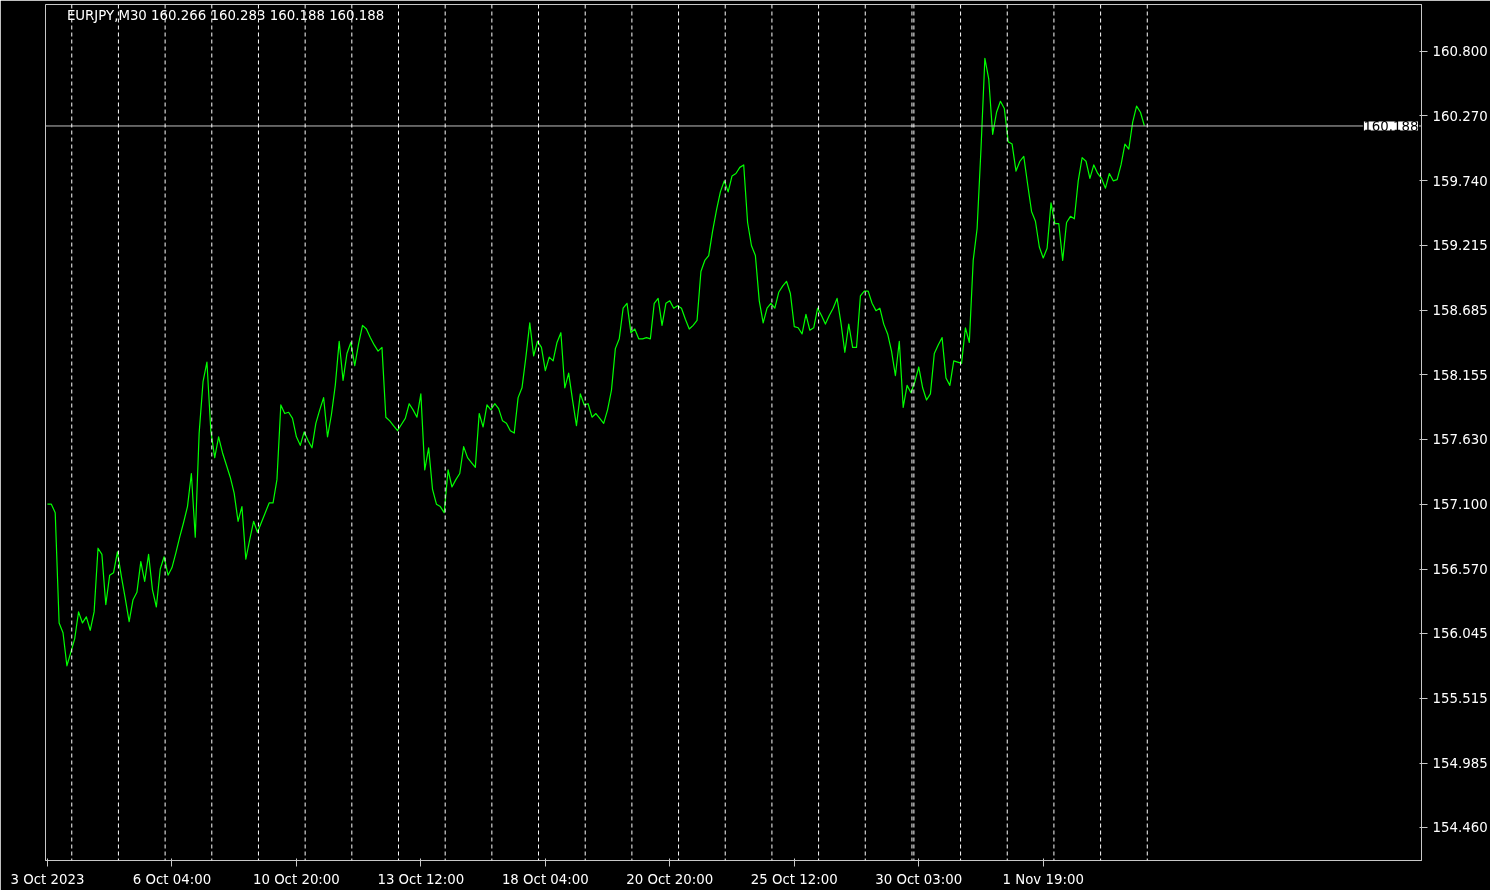  What do you see at coordinates (225, 15) in the screenshot?
I see `chart-title: EURJPY,M30 160.266 160.283 160.188 160.188` at bounding box center [225, 15].